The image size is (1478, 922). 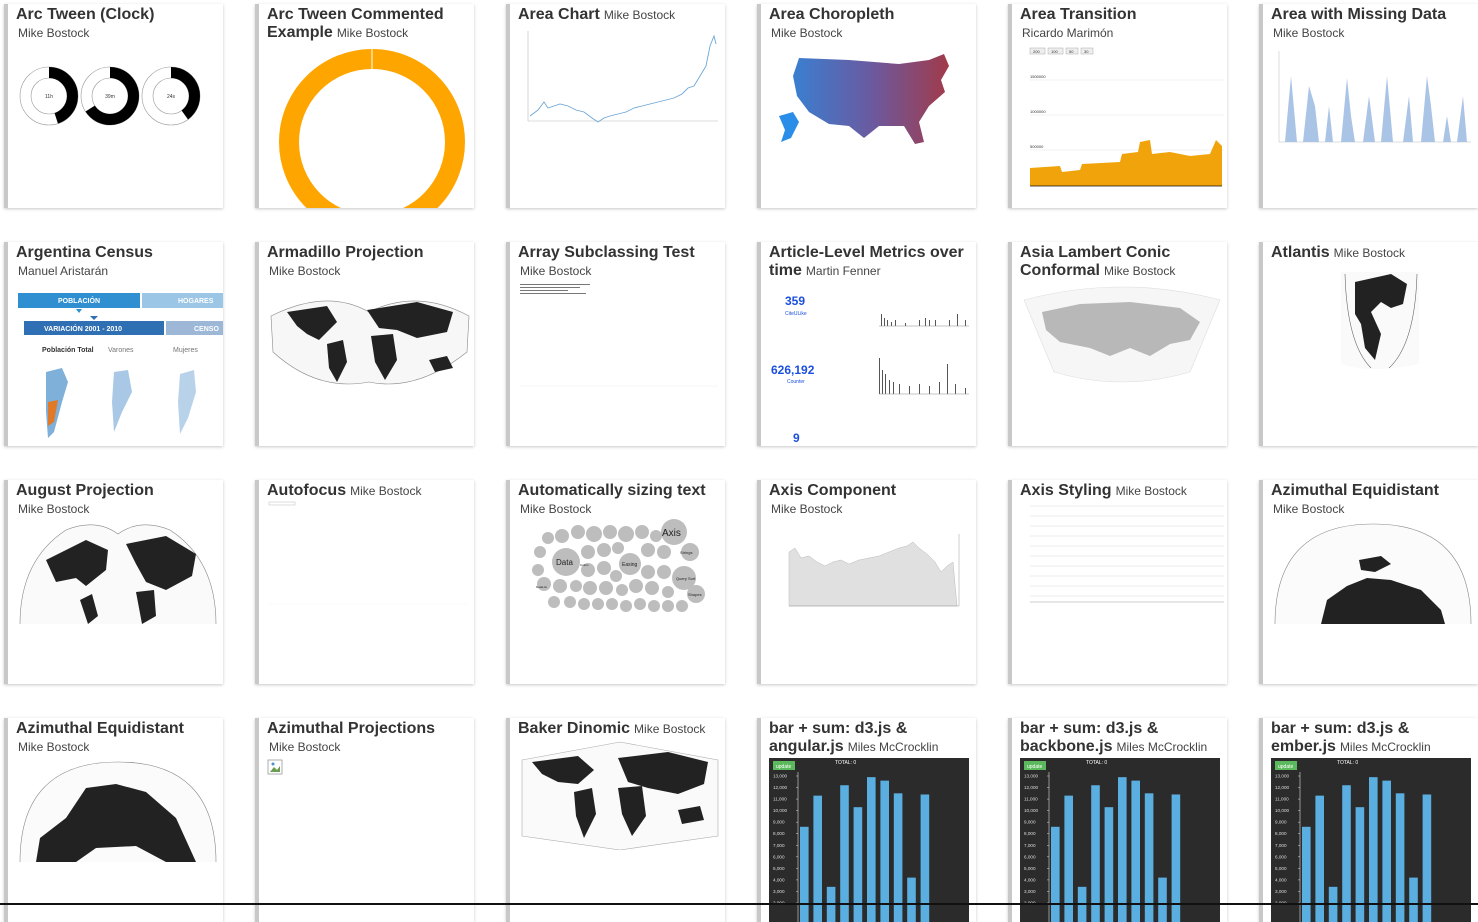 I want to click on gallery-card: Area Chart Mike Bostock, so click(x=615, y=106).